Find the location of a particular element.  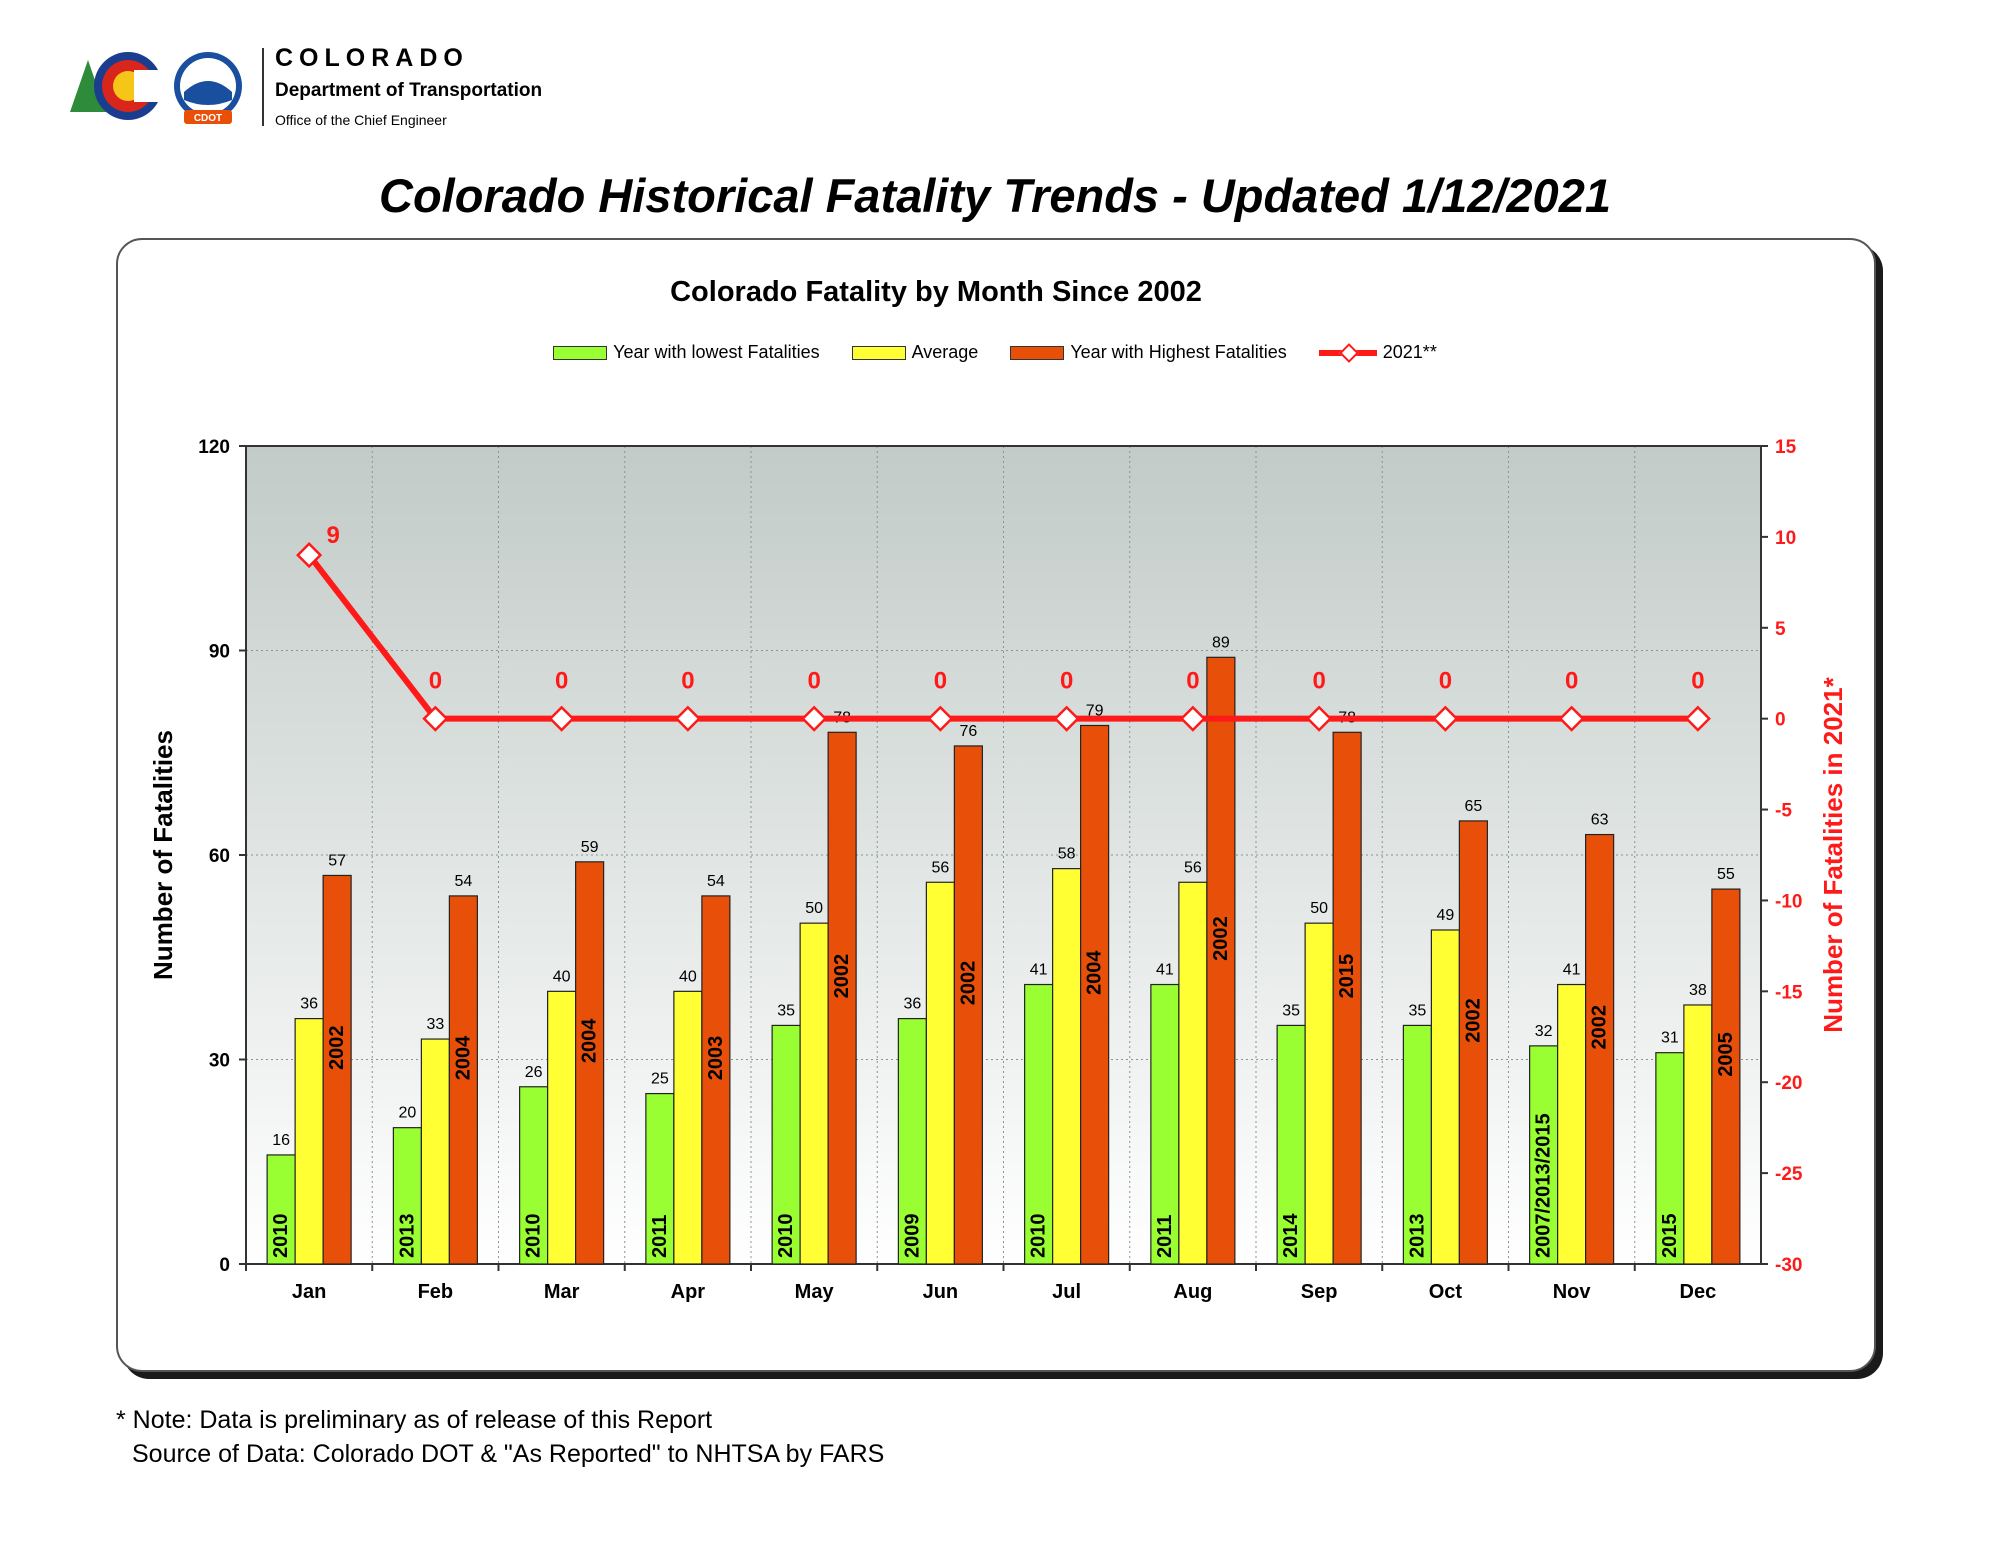

data-label: 36 is located at coordinates (912, 1004).